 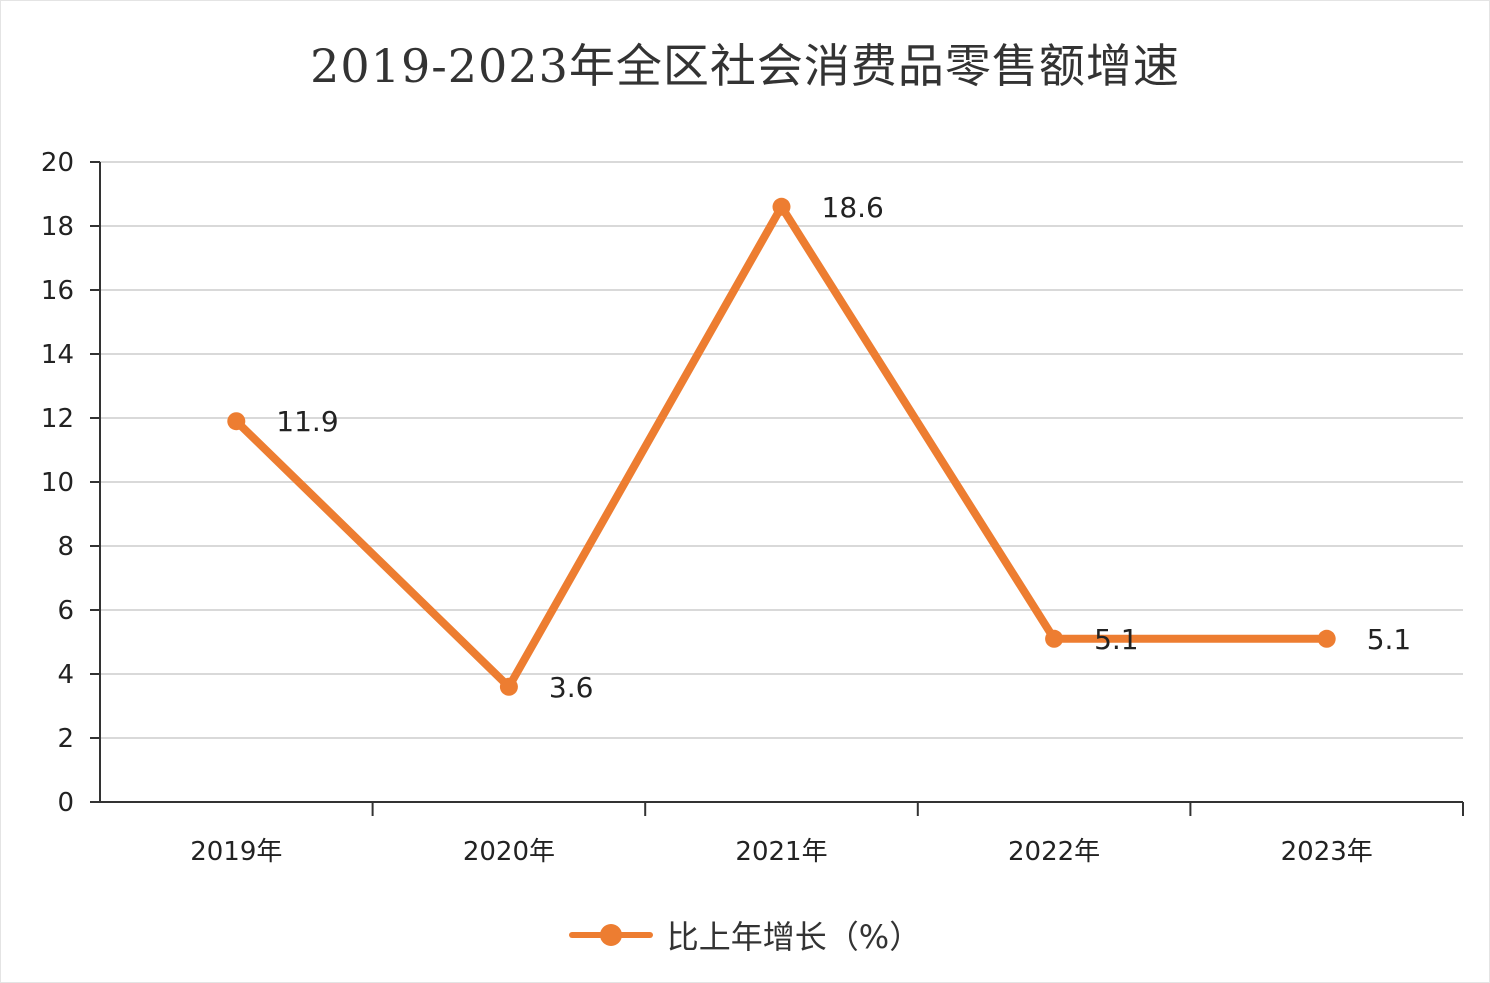 What do you see at coordinates (65, 547) in the screenshot?
I see `y-tick-label: 8` at bounding box center [65, 547].